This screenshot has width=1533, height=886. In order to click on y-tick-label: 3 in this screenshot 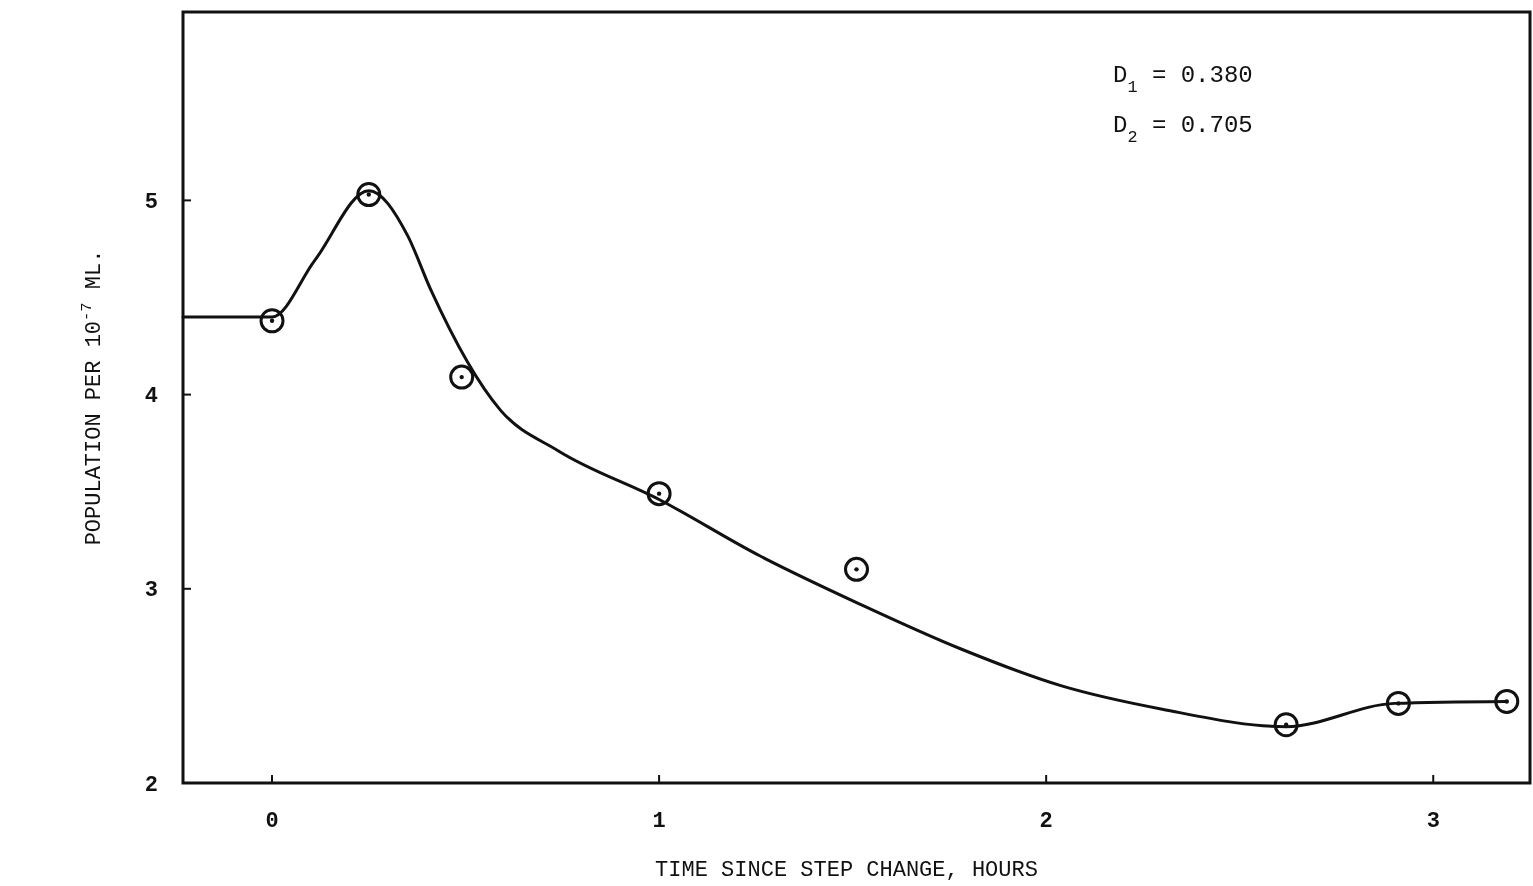, I will do `click(151, 591)`.